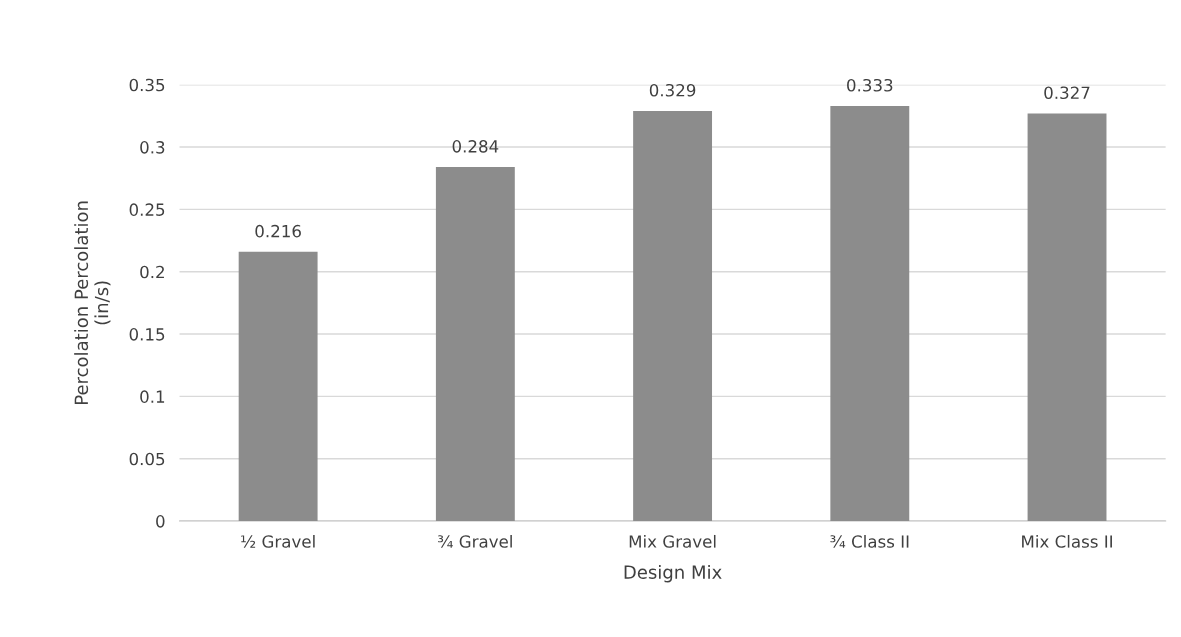 The image size is (1181, 637). Describe the element at coordinates (475, 541) in the screenshot. I see `x-tick-label: ¾ Gravel` at that location.